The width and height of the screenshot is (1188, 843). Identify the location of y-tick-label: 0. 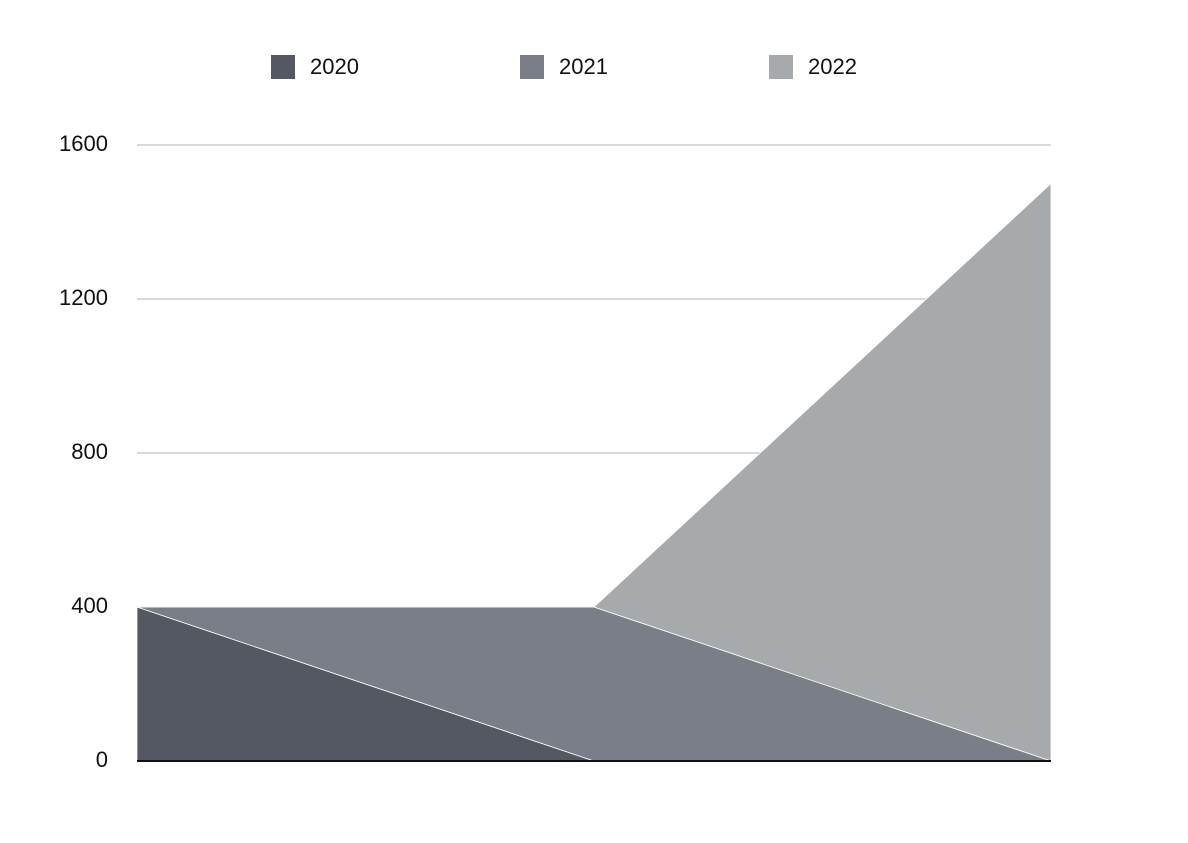
(102, 759).